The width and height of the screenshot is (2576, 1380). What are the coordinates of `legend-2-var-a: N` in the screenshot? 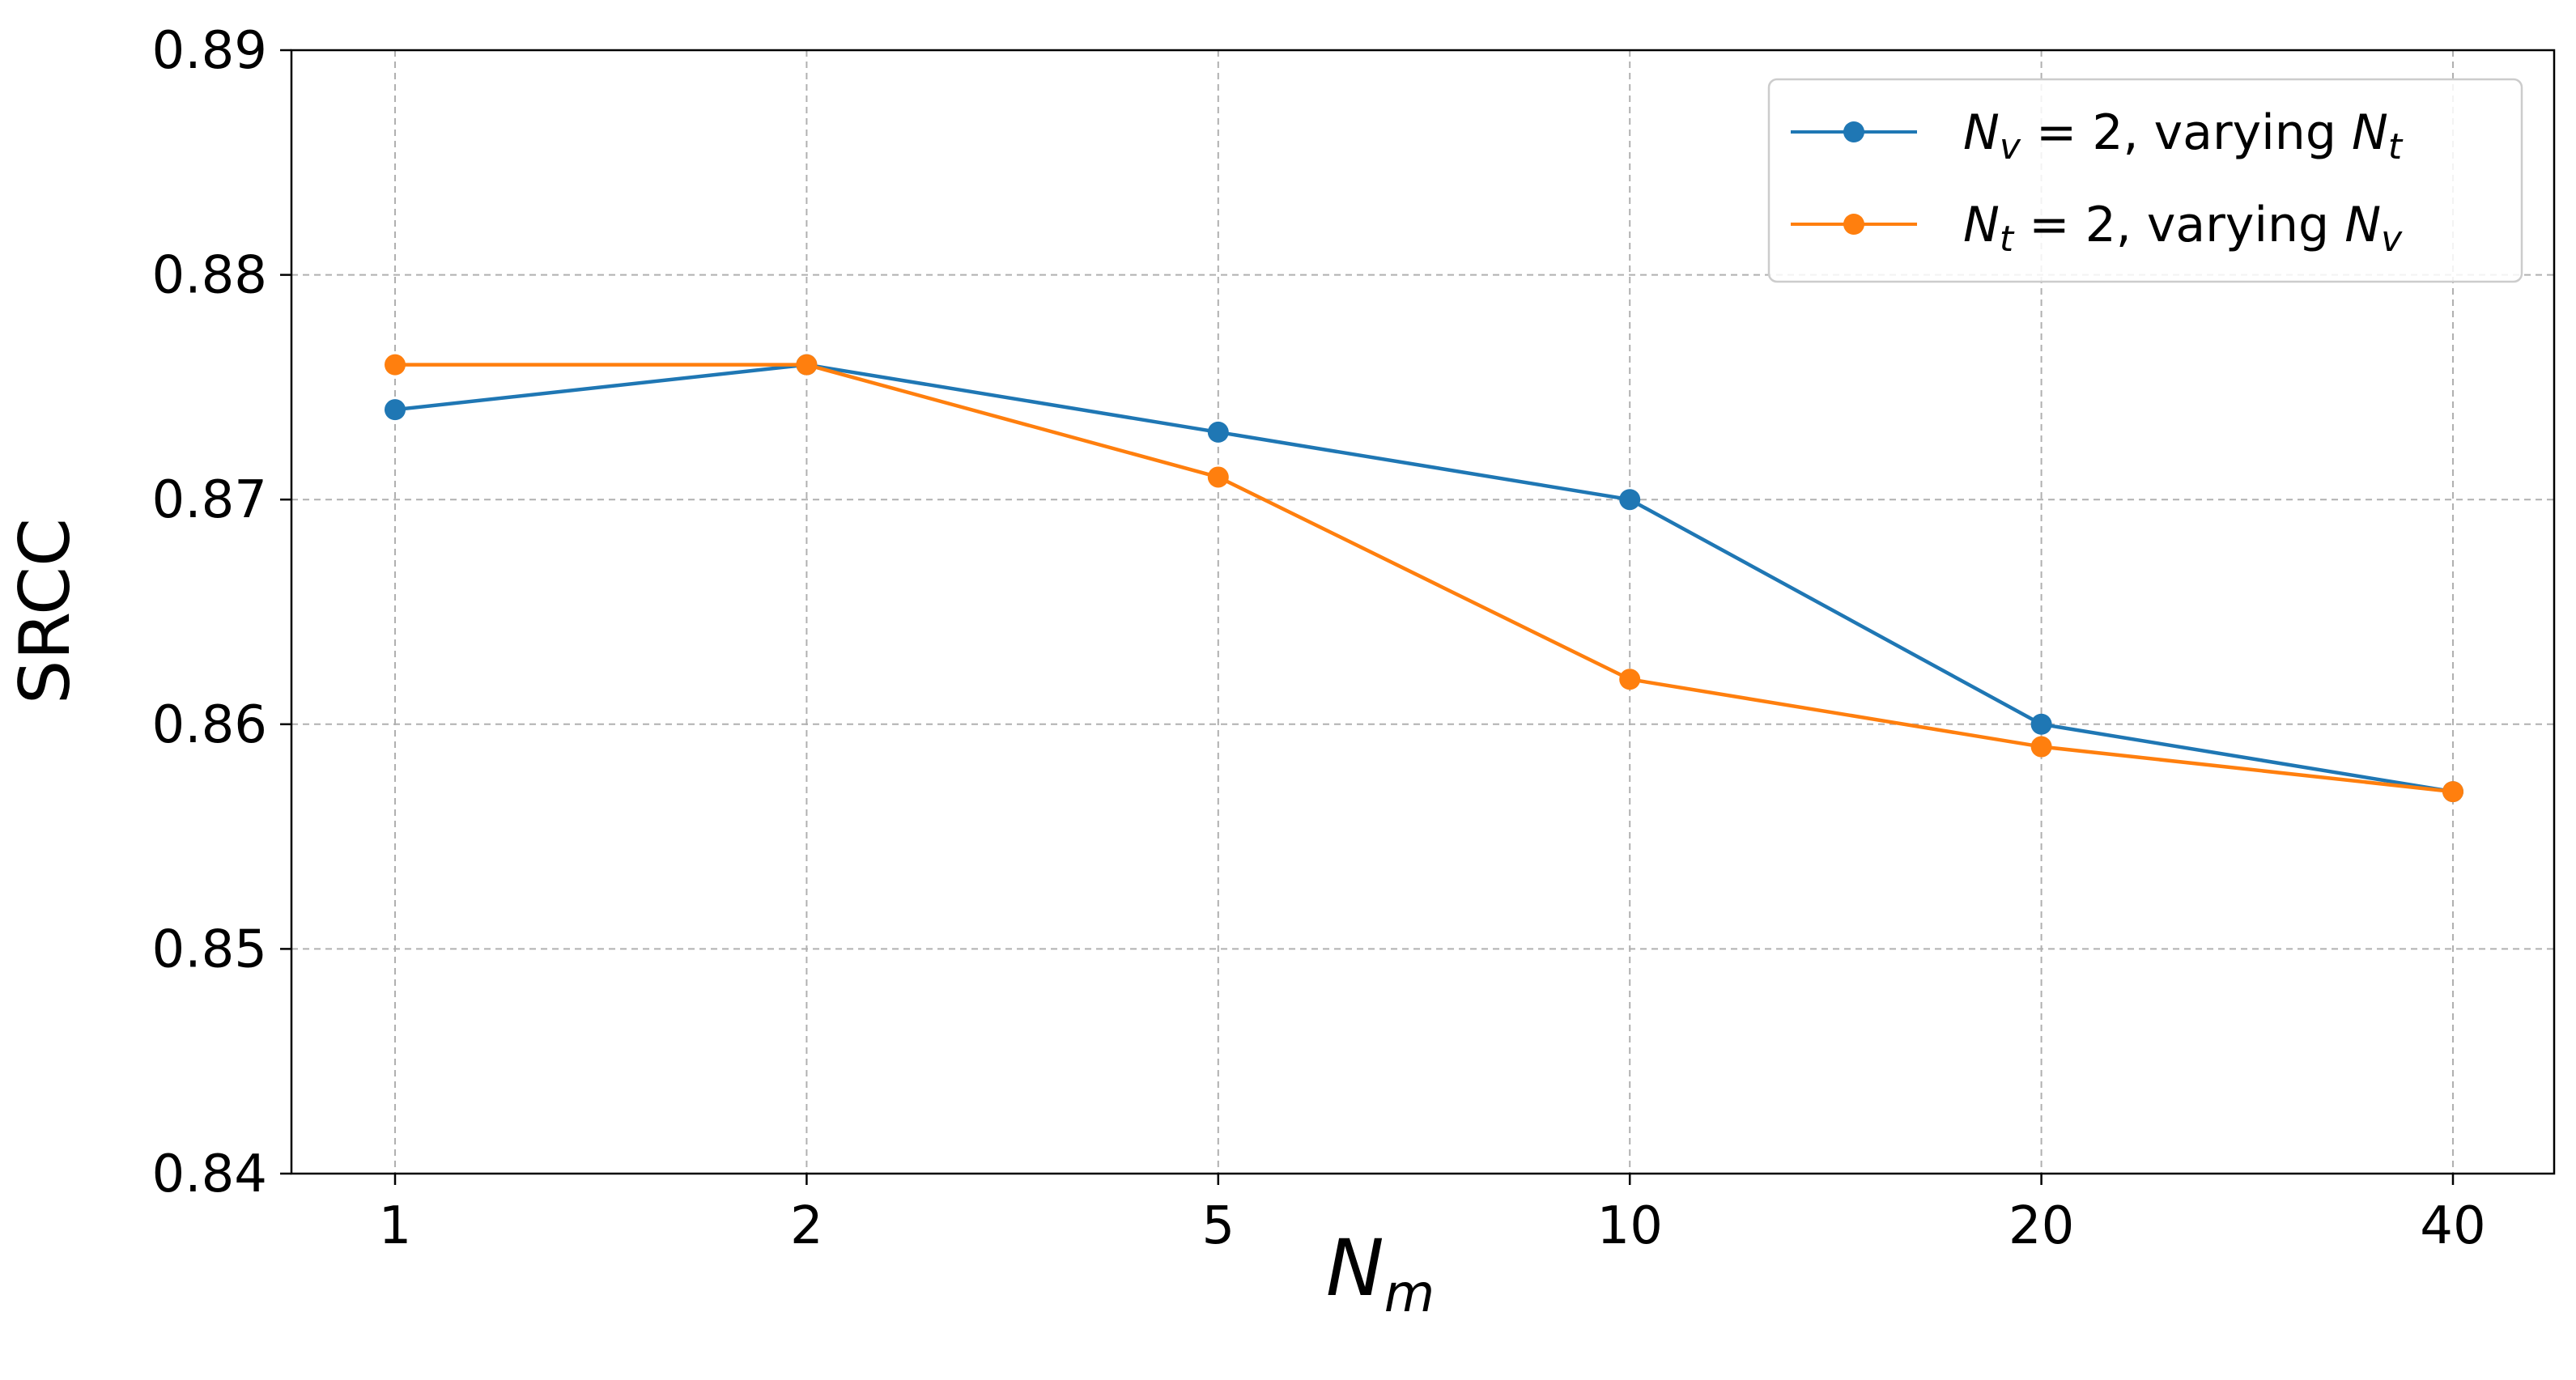 It's located at (1981, 225).